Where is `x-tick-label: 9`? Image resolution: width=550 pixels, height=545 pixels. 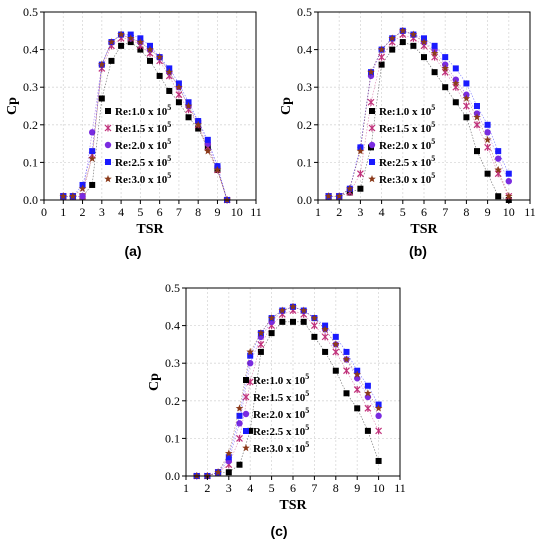
x-tick-label: 9 is located at coordinates (488, 212).